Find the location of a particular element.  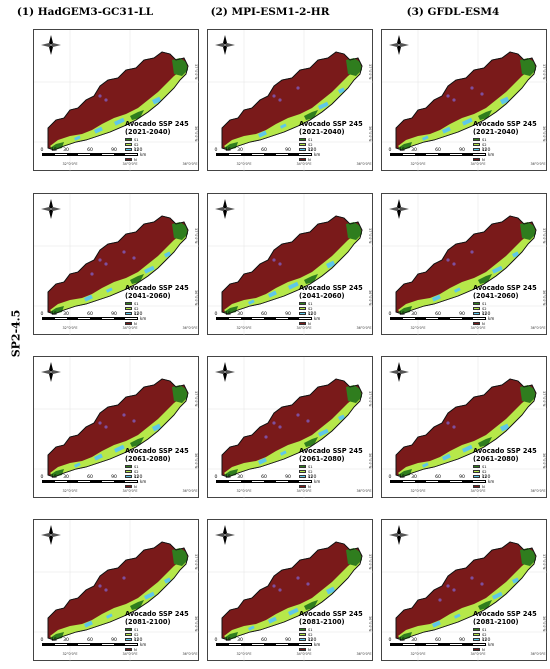

scale-tick-label: 15 is located at coordinates (54, 477).